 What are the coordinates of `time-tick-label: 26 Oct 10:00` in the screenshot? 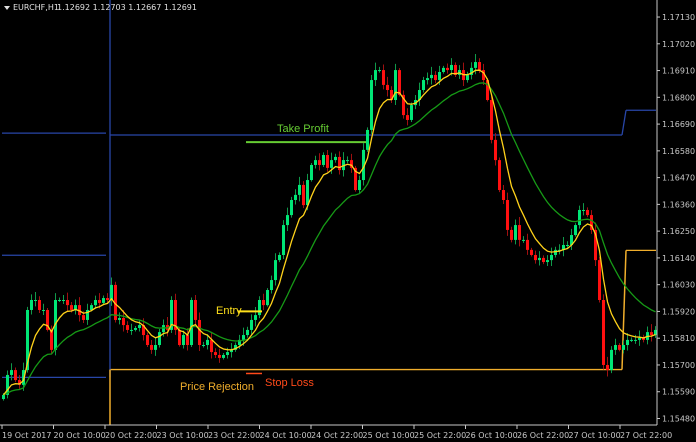 It's located at (492, 435).